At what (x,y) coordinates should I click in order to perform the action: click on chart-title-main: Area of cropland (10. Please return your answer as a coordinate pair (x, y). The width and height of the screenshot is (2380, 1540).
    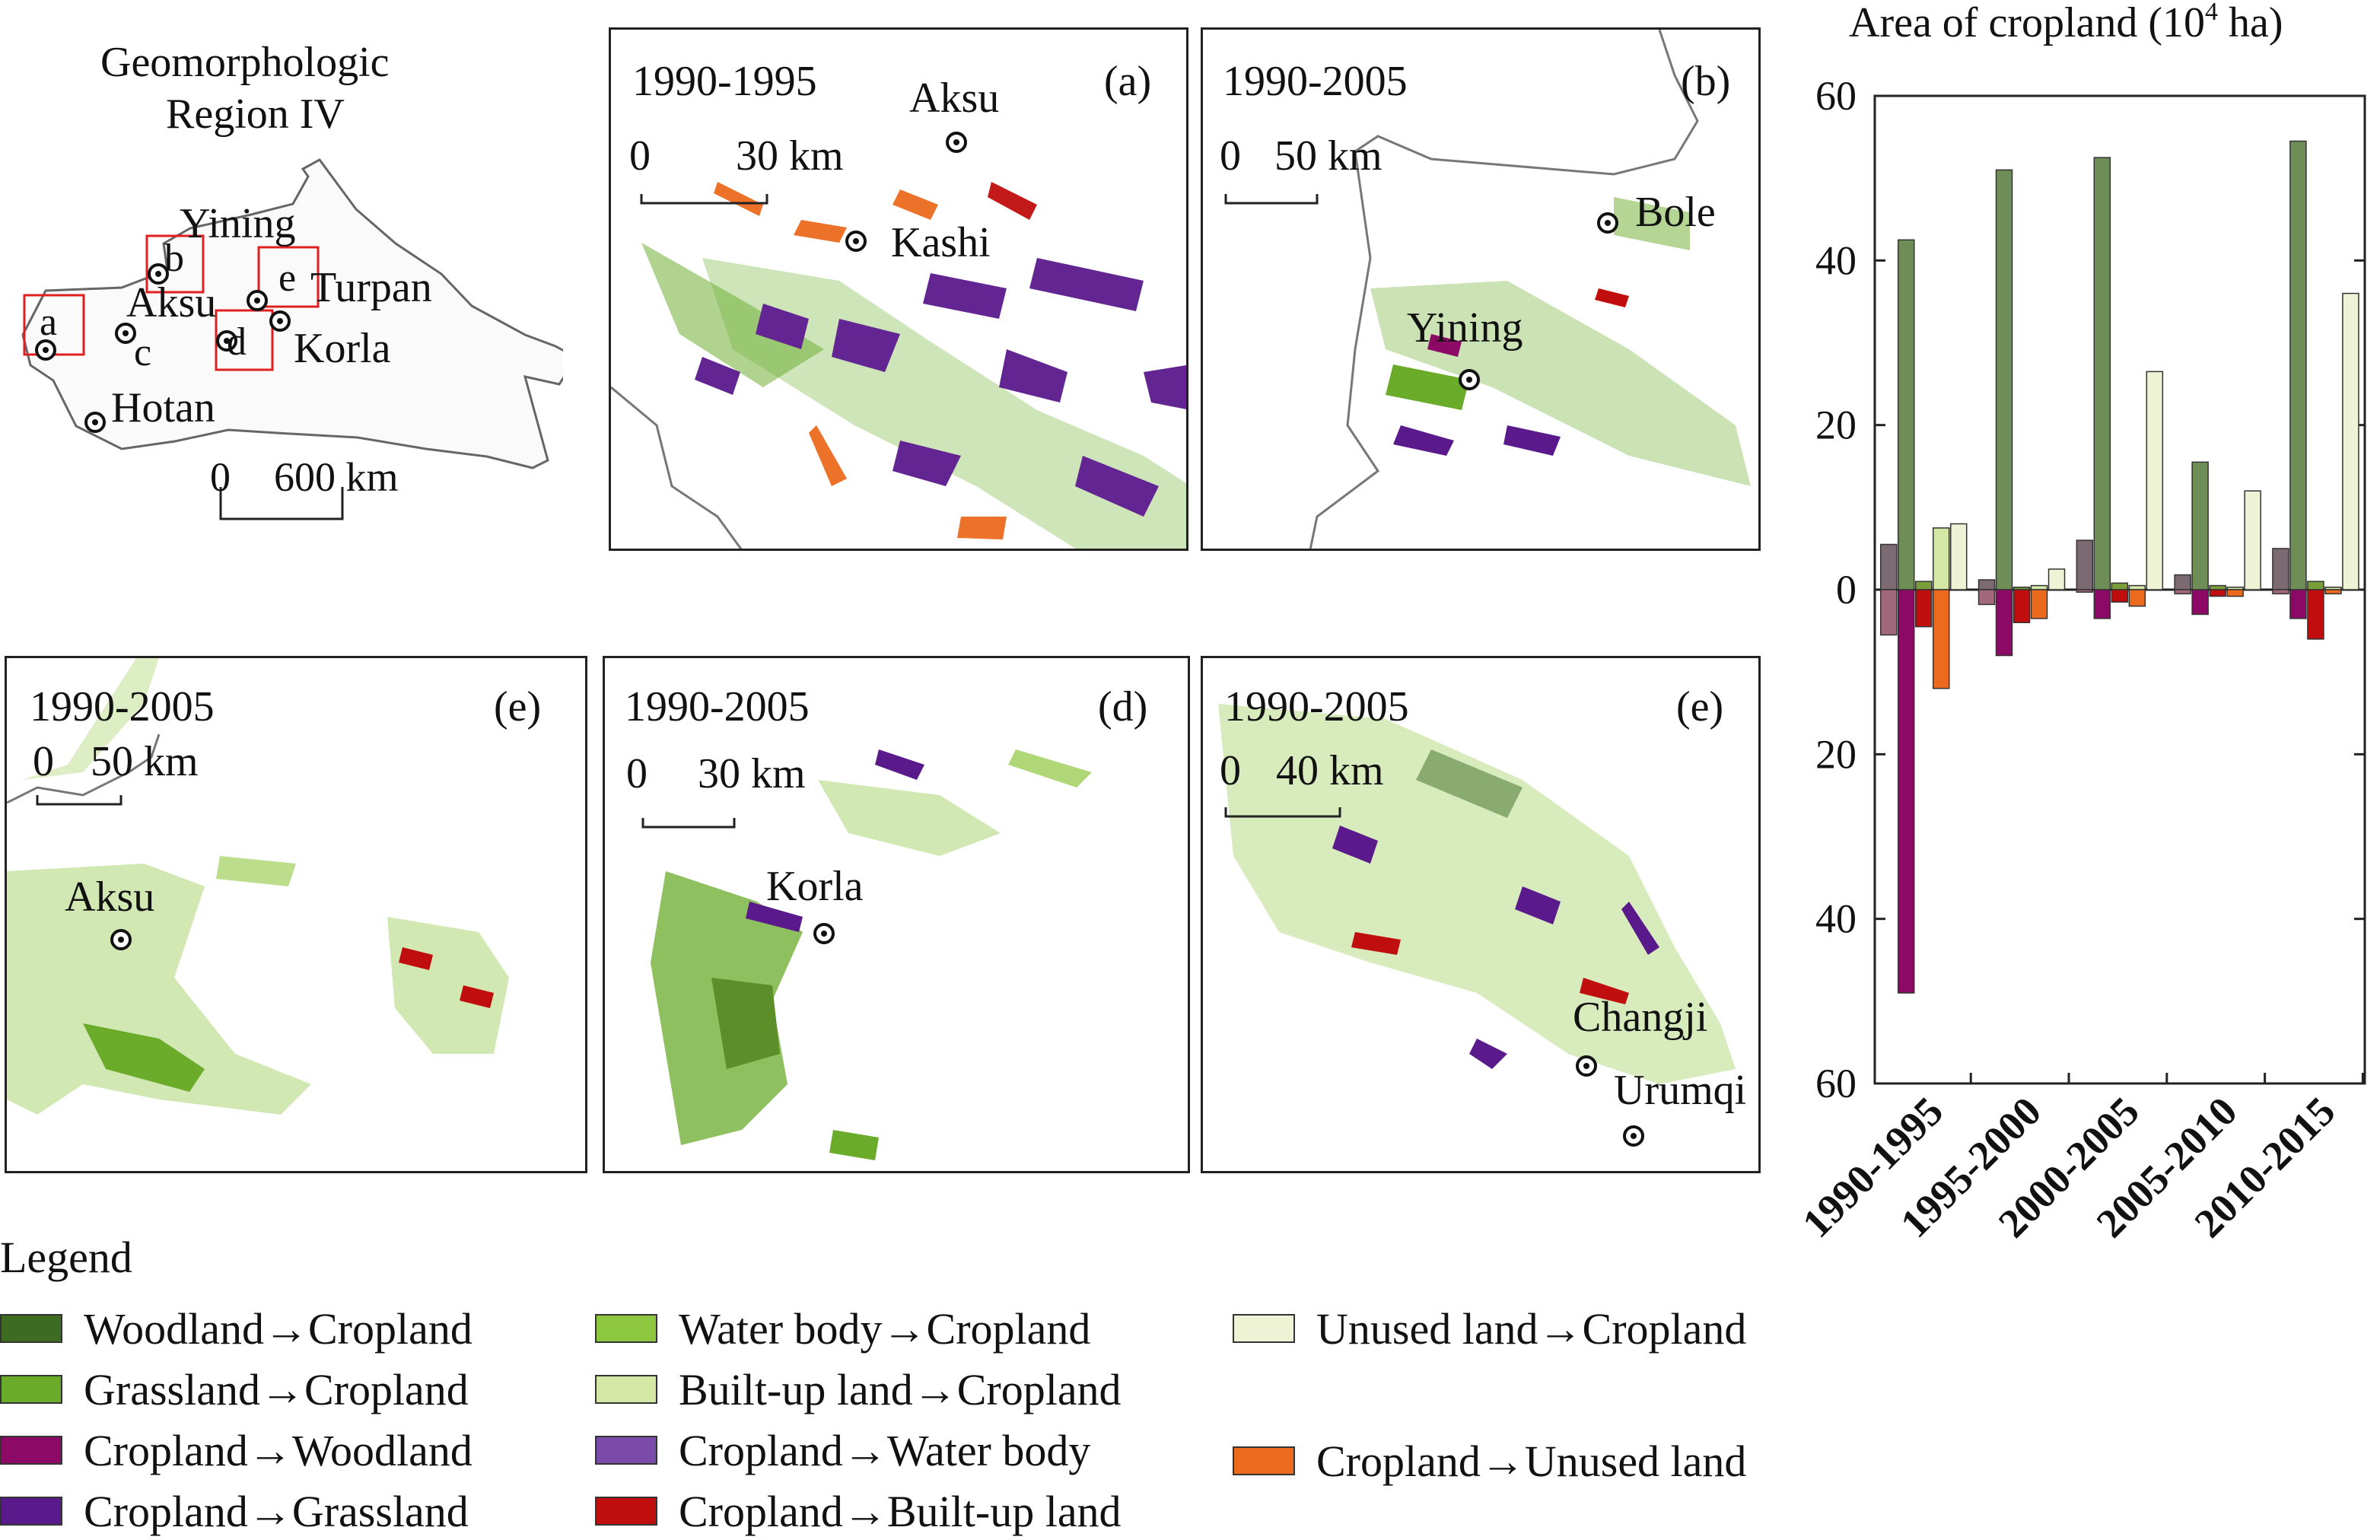
    Looking at the image, I should click on (2027, 23).